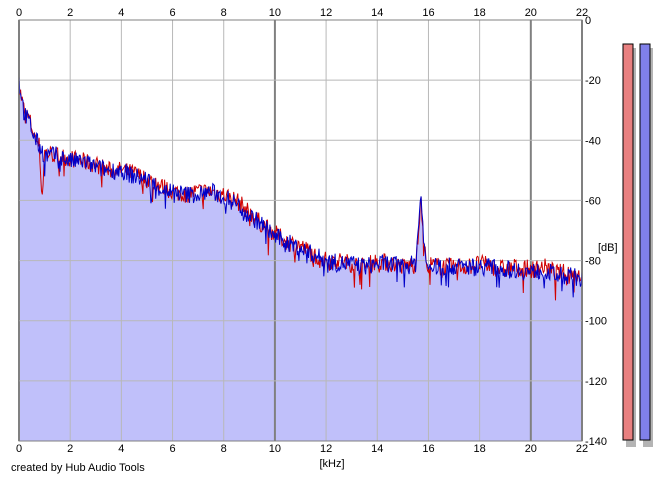  What do you see at coordinates (19, 449) in the screenshot?
I see `x-tick-label: 0` at bounding box center [19, 449].